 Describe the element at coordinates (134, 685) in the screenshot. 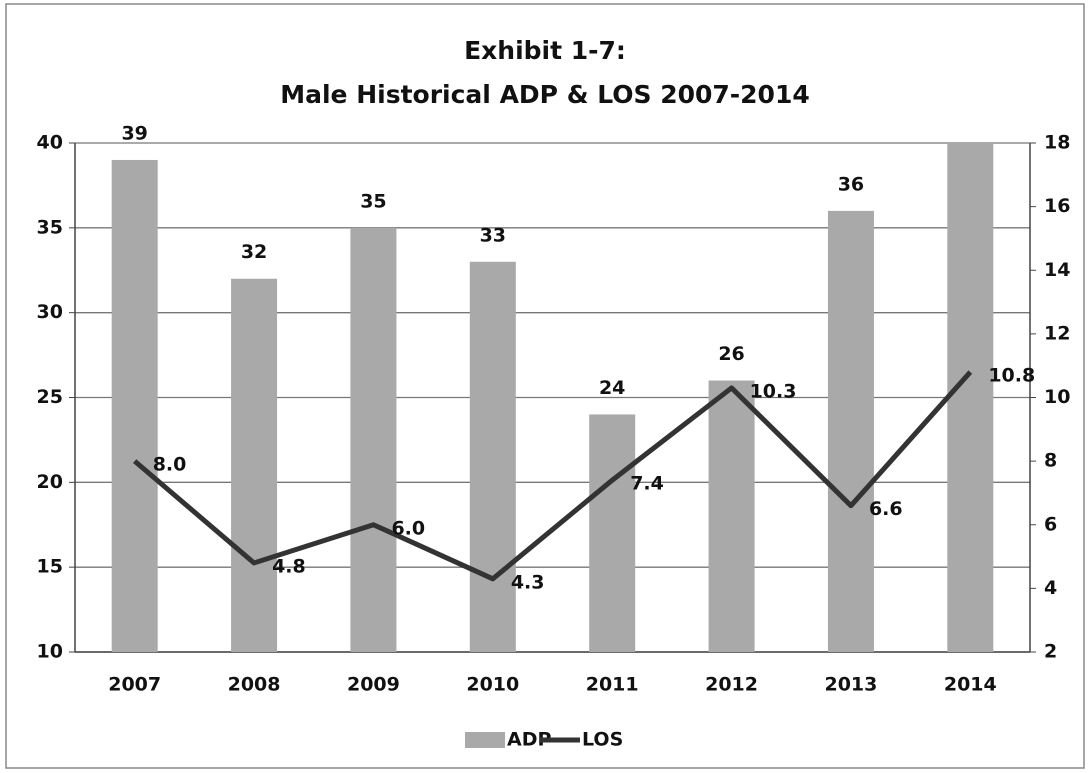

I see `x-tick-label: 2007` at that location.